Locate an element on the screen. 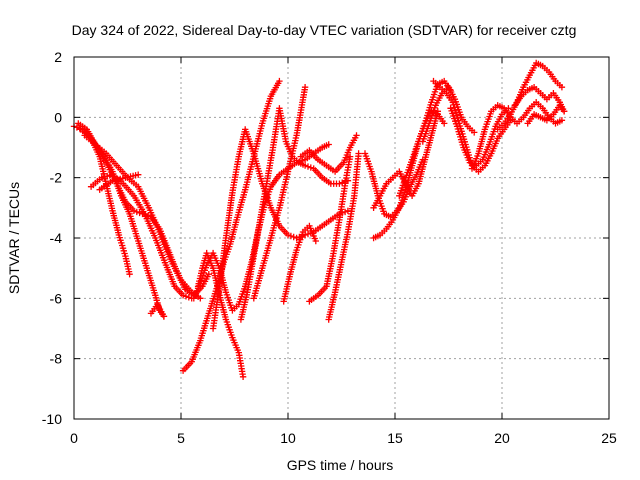 The width and height of the screenshot is (640, 480). series-sat-z is located at coordinates (530, 96).